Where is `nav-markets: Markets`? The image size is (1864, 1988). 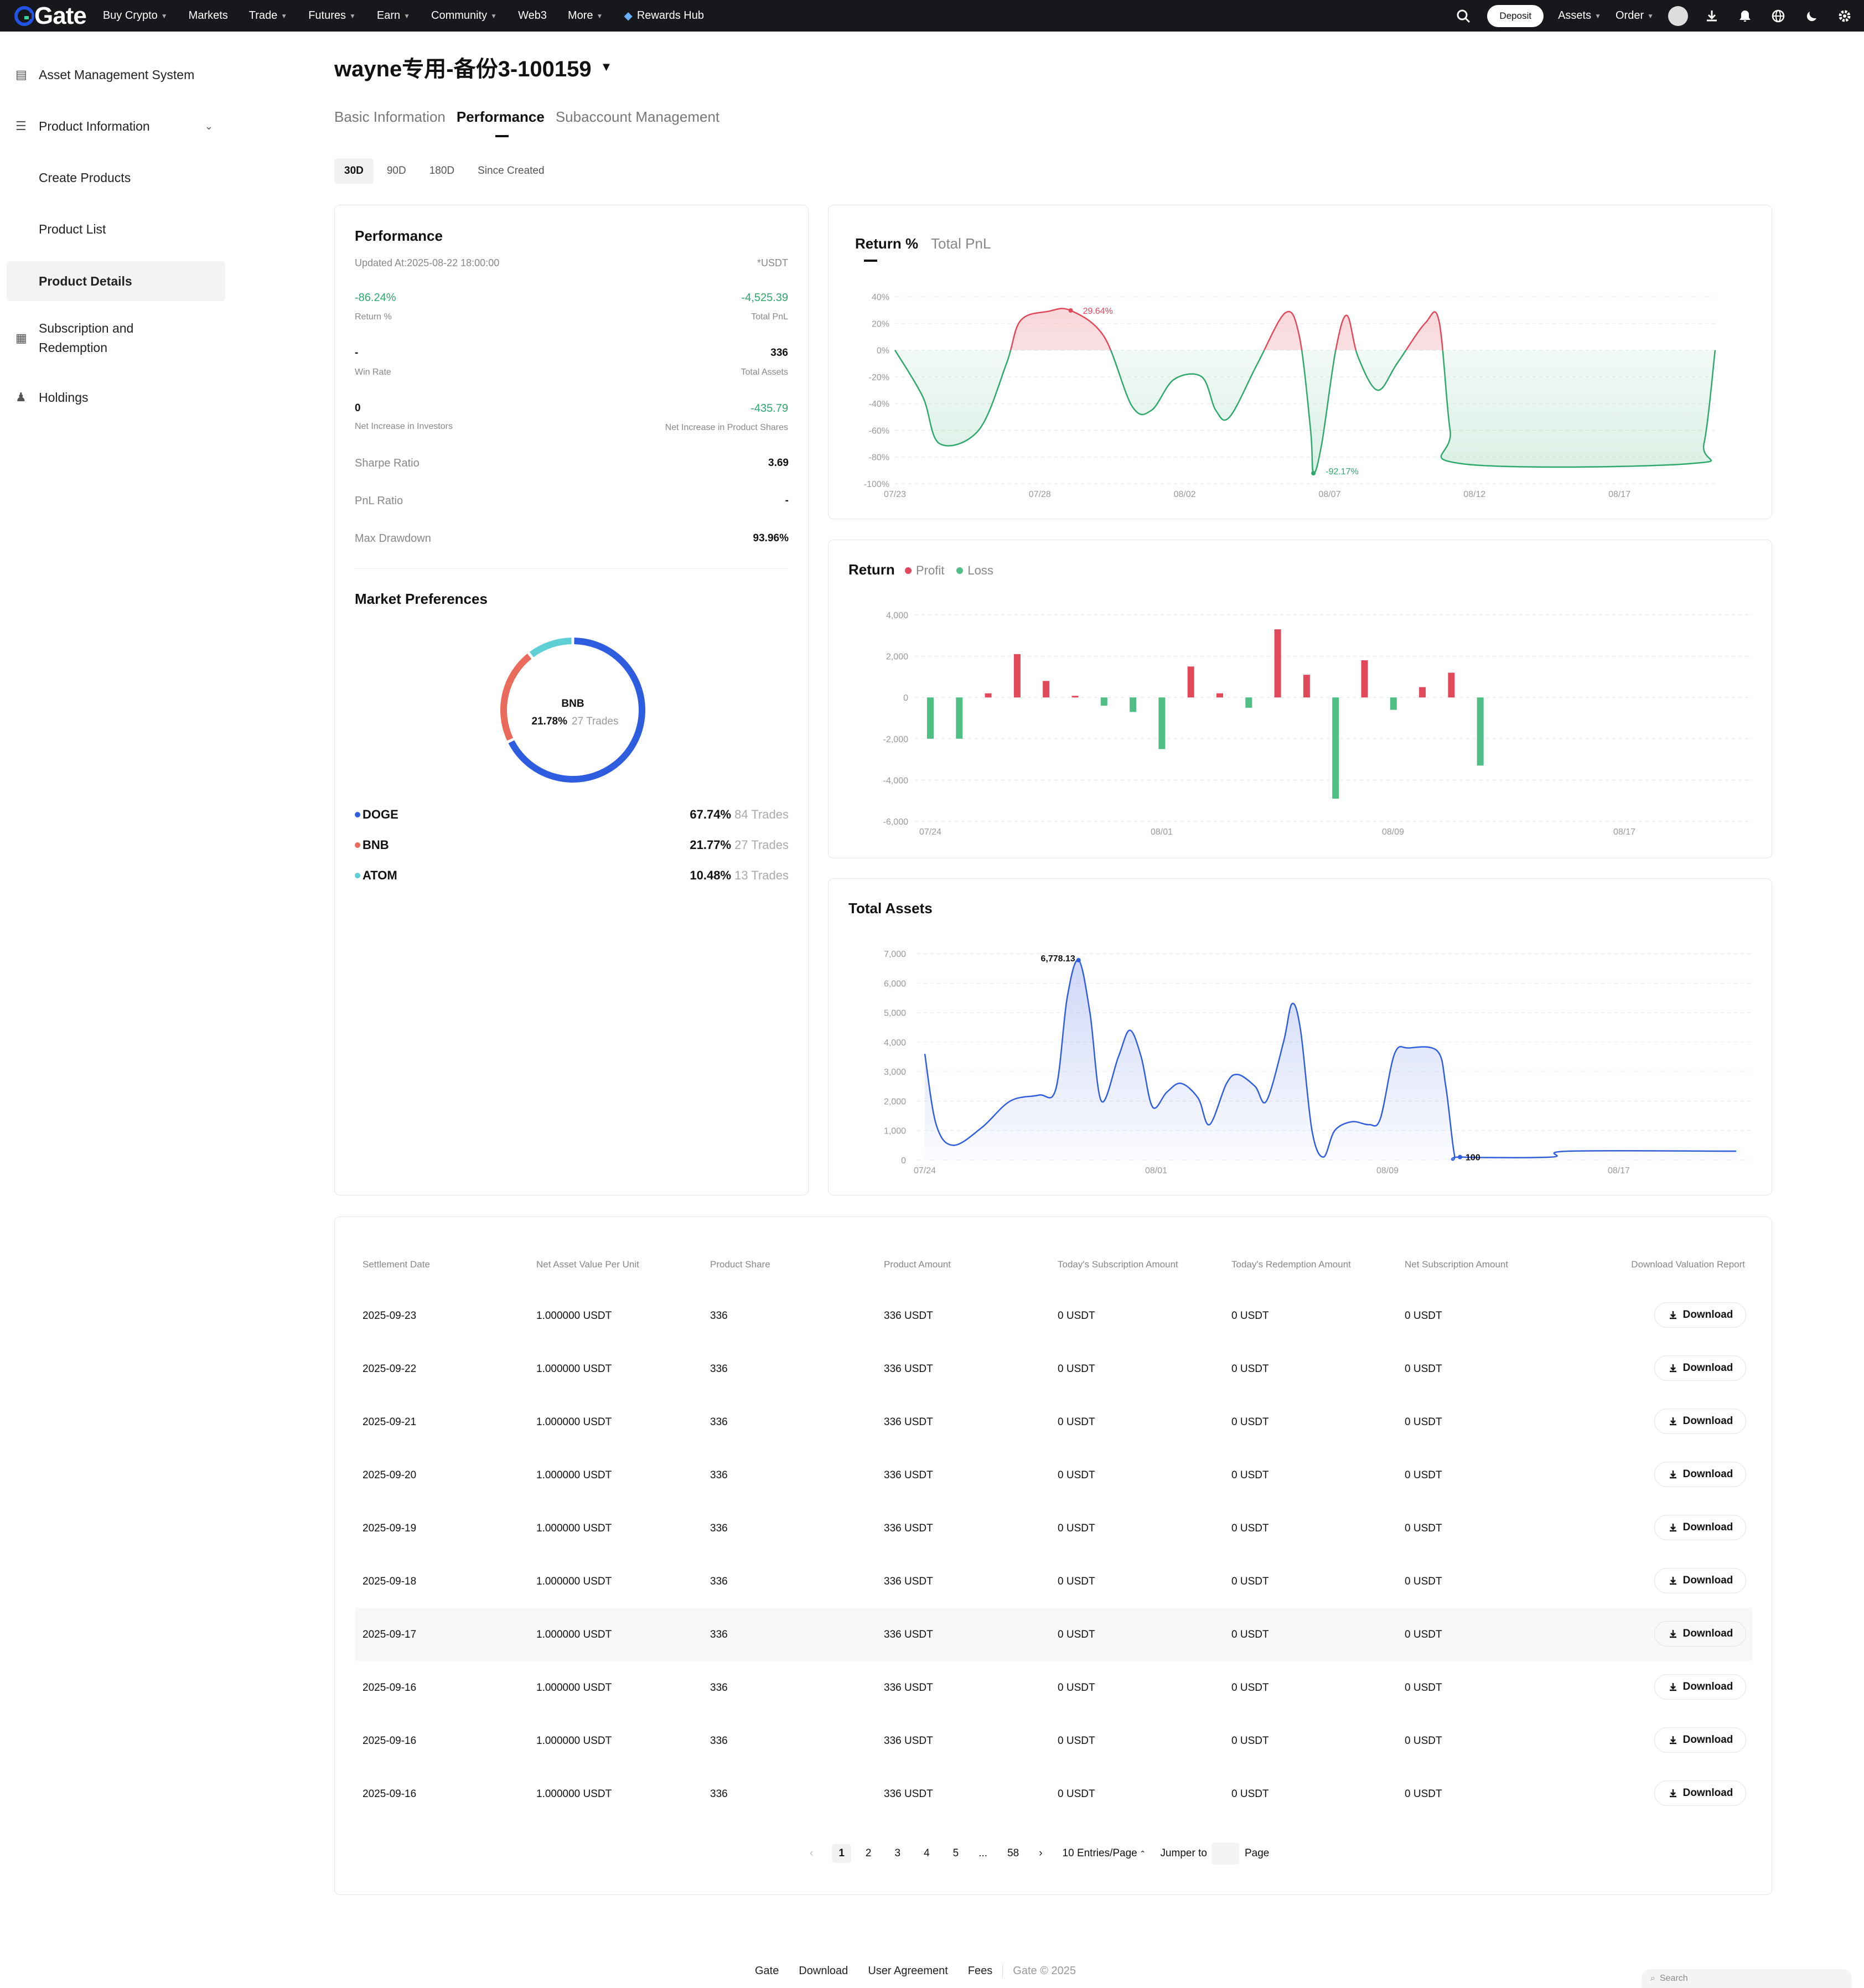
nav-markets: Markets is located at coordinates (208, 16).